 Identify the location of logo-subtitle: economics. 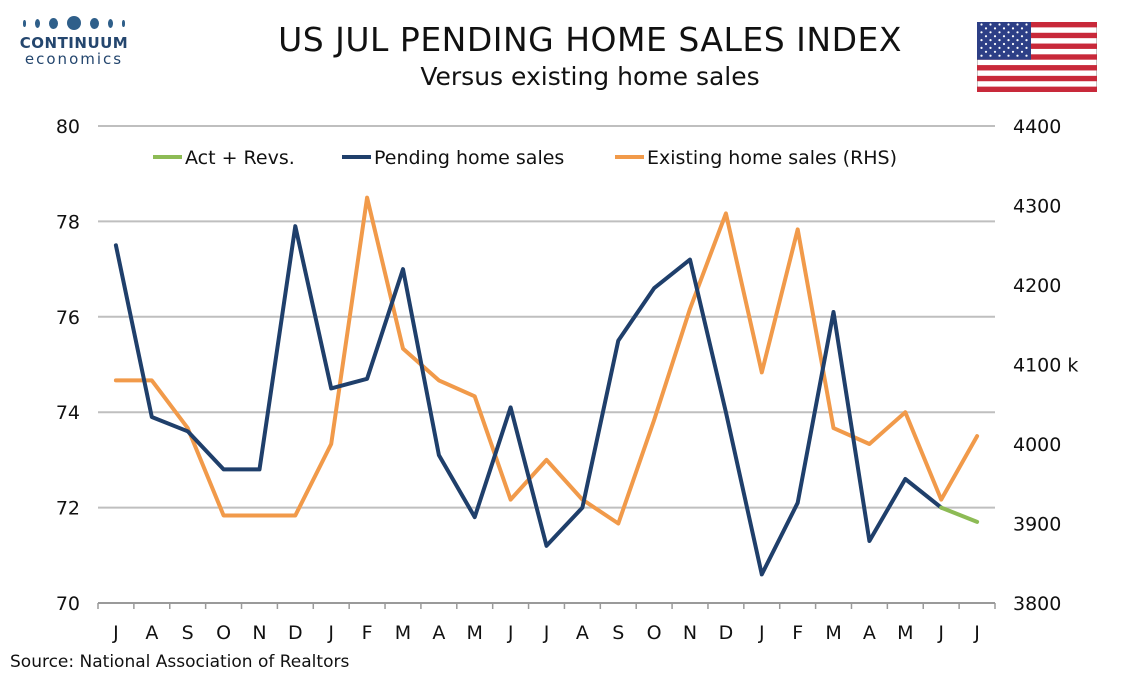
(74, 59).